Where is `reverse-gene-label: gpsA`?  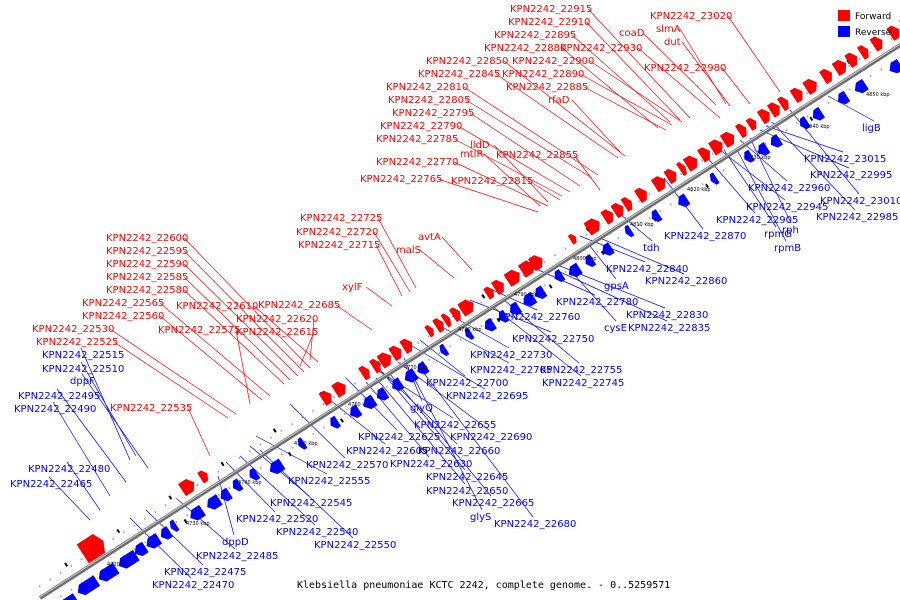 reverse-gene-label: gpsA is located at coordinates (616, 286).